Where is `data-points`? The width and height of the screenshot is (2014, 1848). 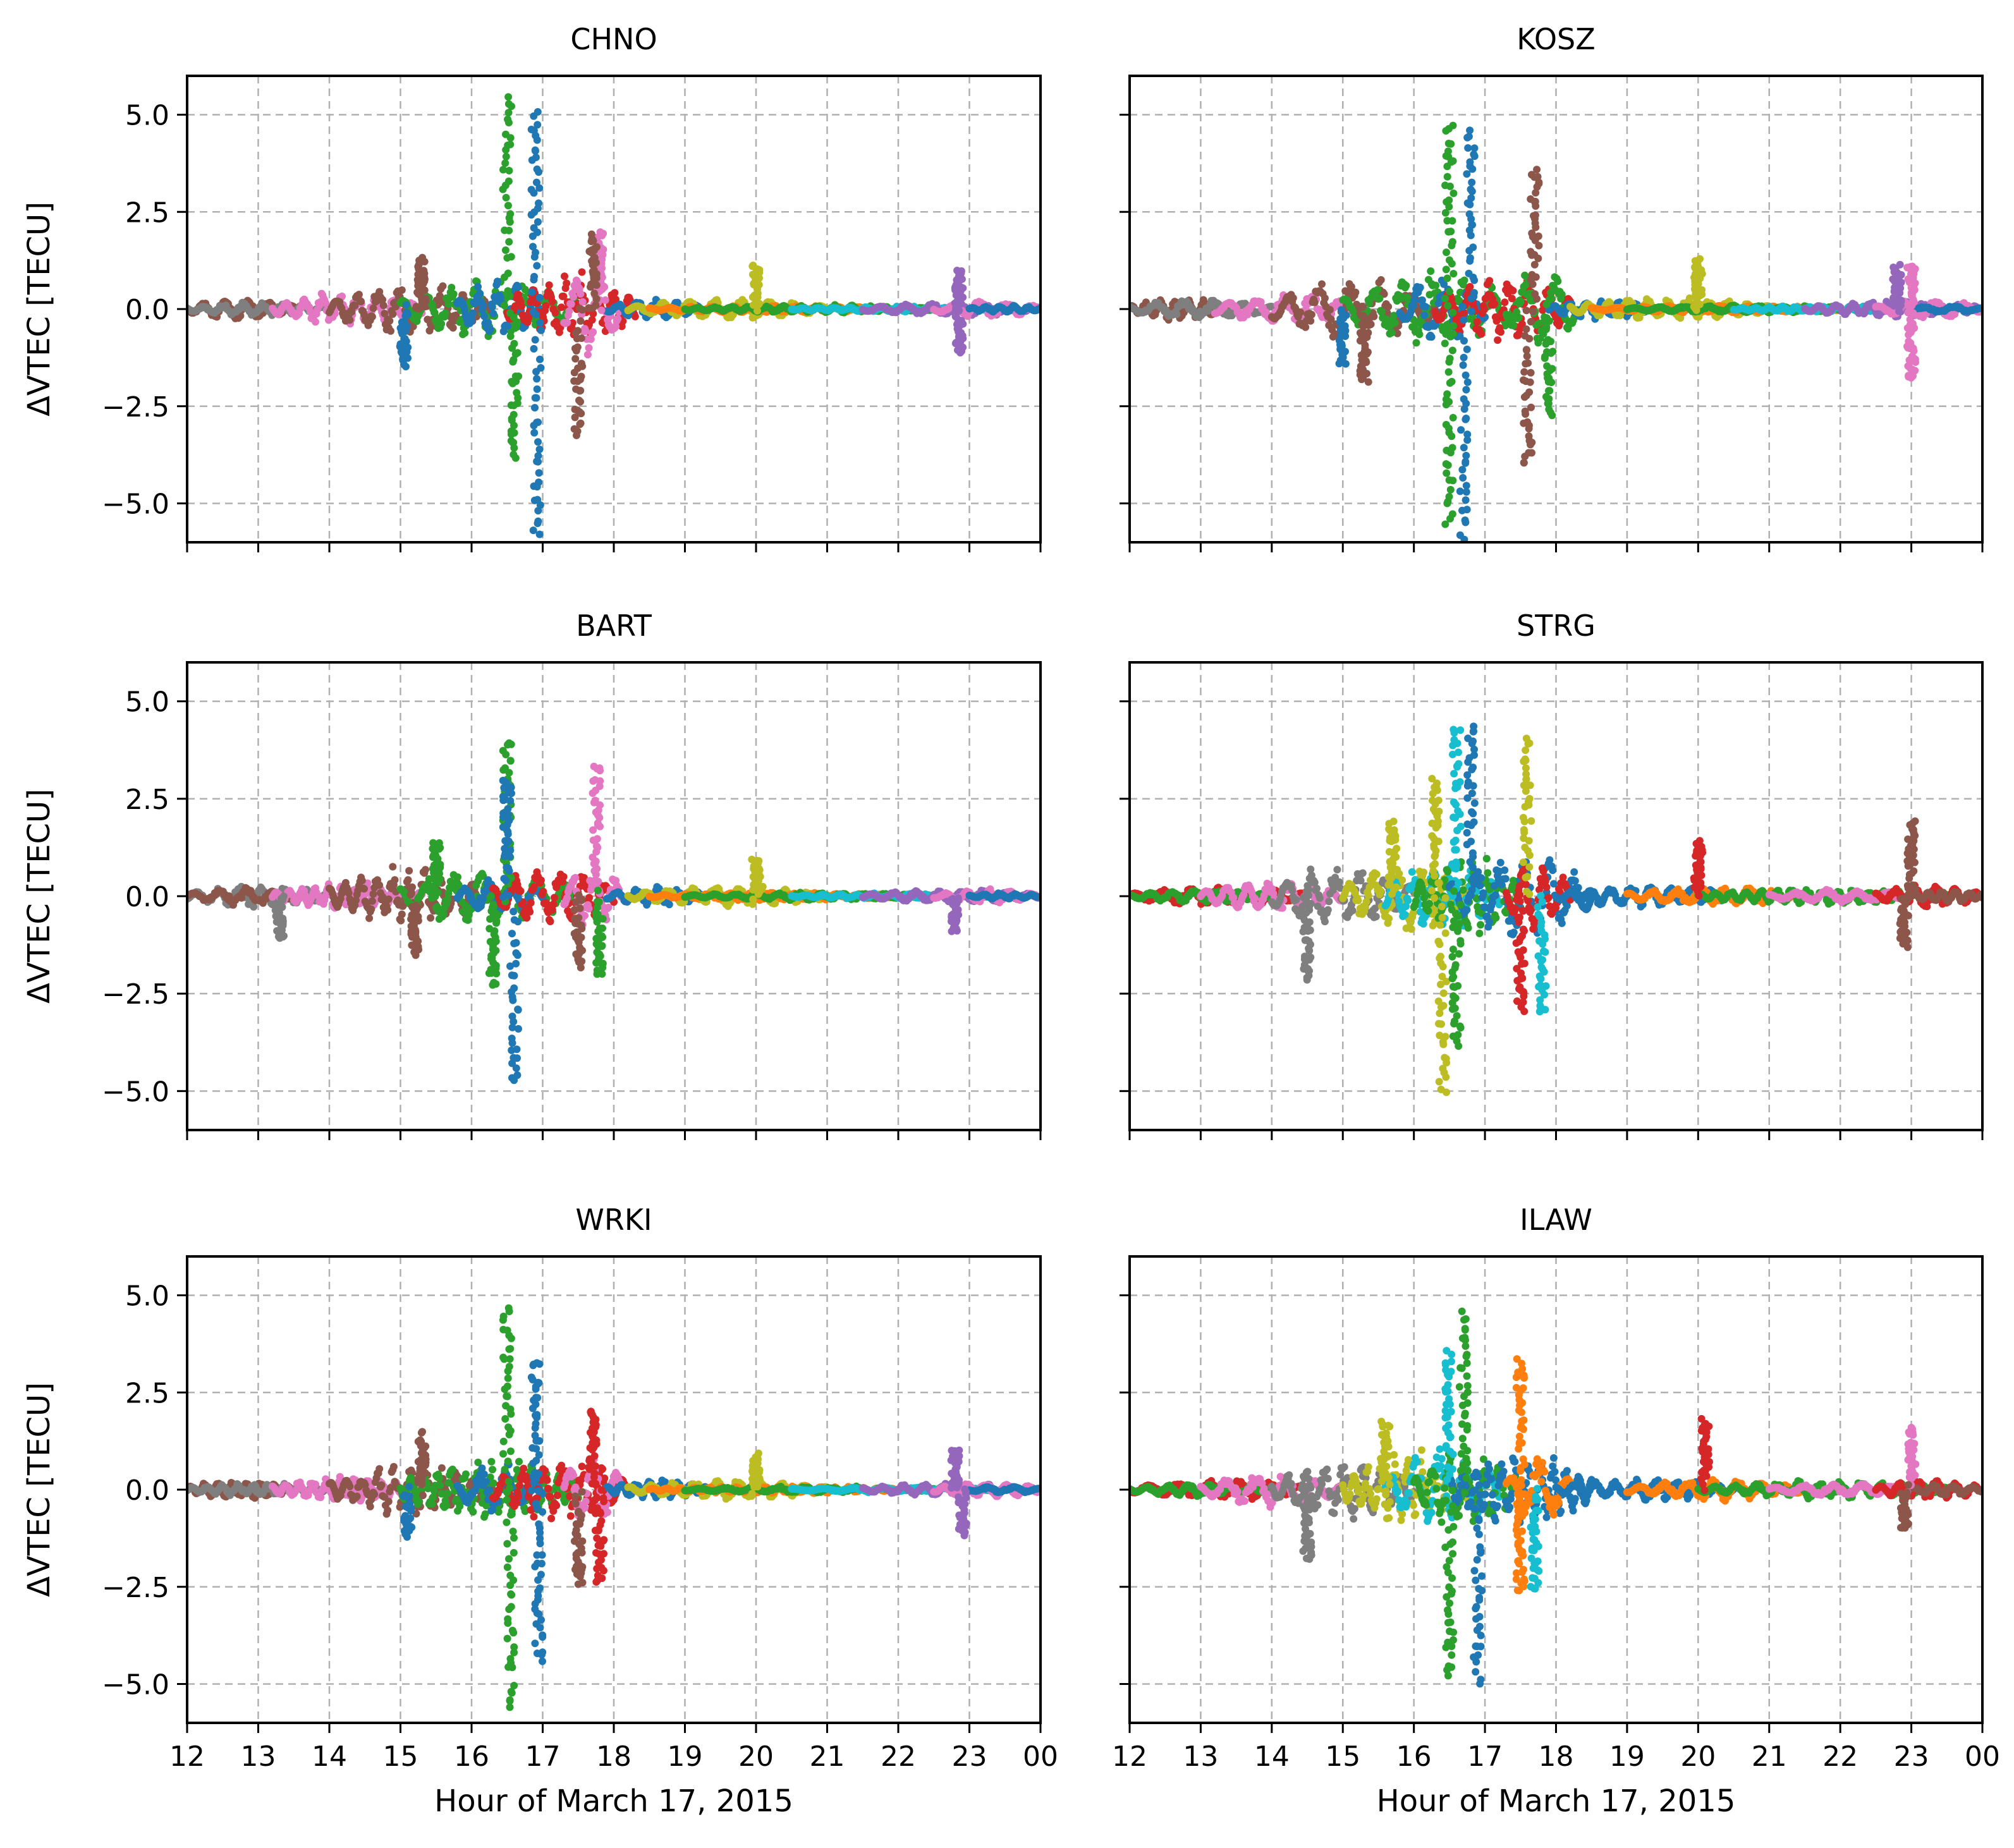 data-points is located at coordinates (614, 315).